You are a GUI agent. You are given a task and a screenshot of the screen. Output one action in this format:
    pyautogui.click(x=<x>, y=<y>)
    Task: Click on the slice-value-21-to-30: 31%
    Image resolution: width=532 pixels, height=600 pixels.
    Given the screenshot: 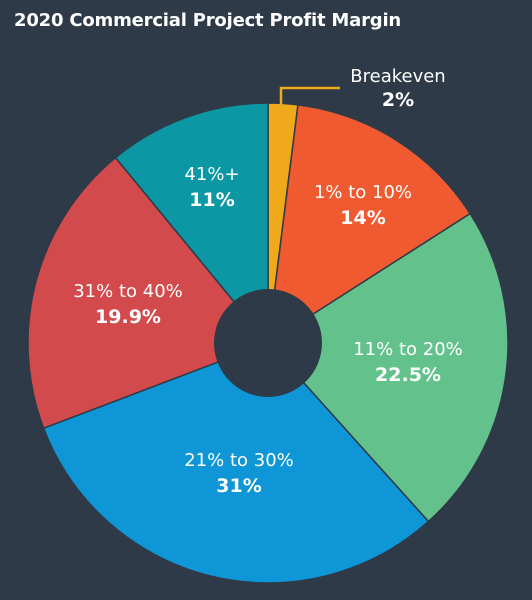 What is the action you would take?
    pyautogui.click(x=238, y=486)
    